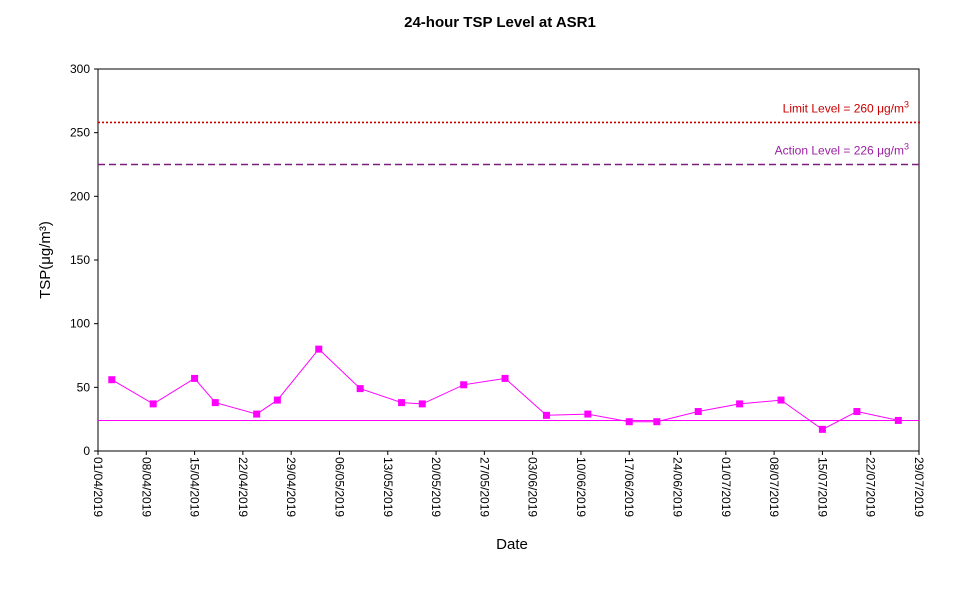 The width and height of the screenshot is (967, 590). What do you see at coordinates (484, 487) in the screenshot?
I see `x-tick-label: 27/05/2019` at bounding box center [484, 487].